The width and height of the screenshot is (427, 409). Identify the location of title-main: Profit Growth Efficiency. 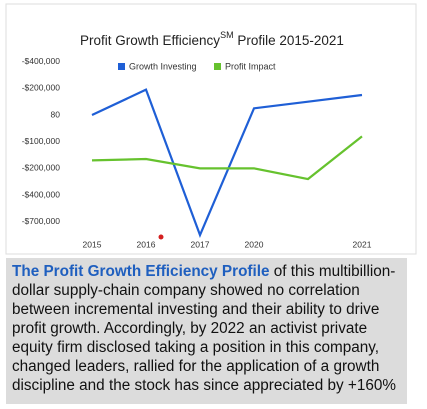
(150, 40).